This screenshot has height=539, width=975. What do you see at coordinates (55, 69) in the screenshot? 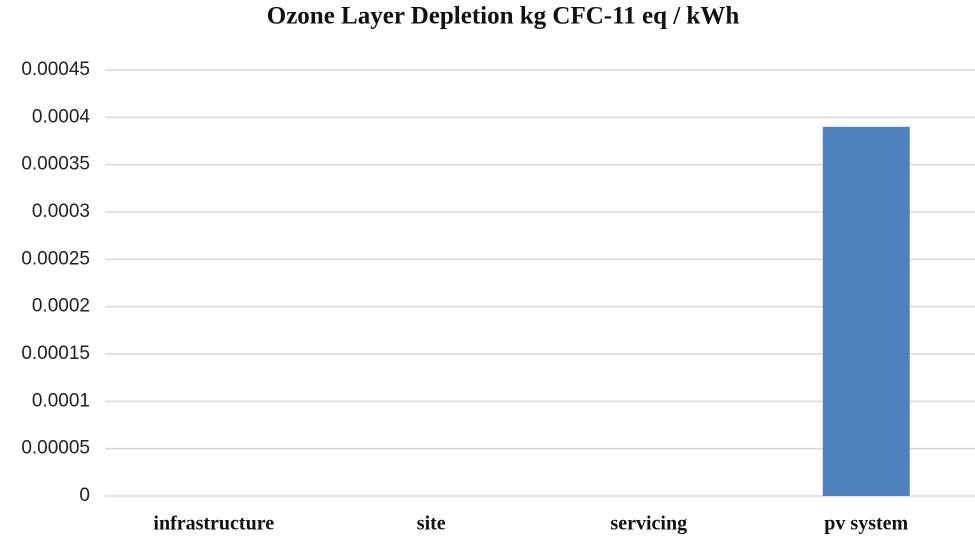
I see `y-tick-label: 0.00045` at bounding box center [55, 69].